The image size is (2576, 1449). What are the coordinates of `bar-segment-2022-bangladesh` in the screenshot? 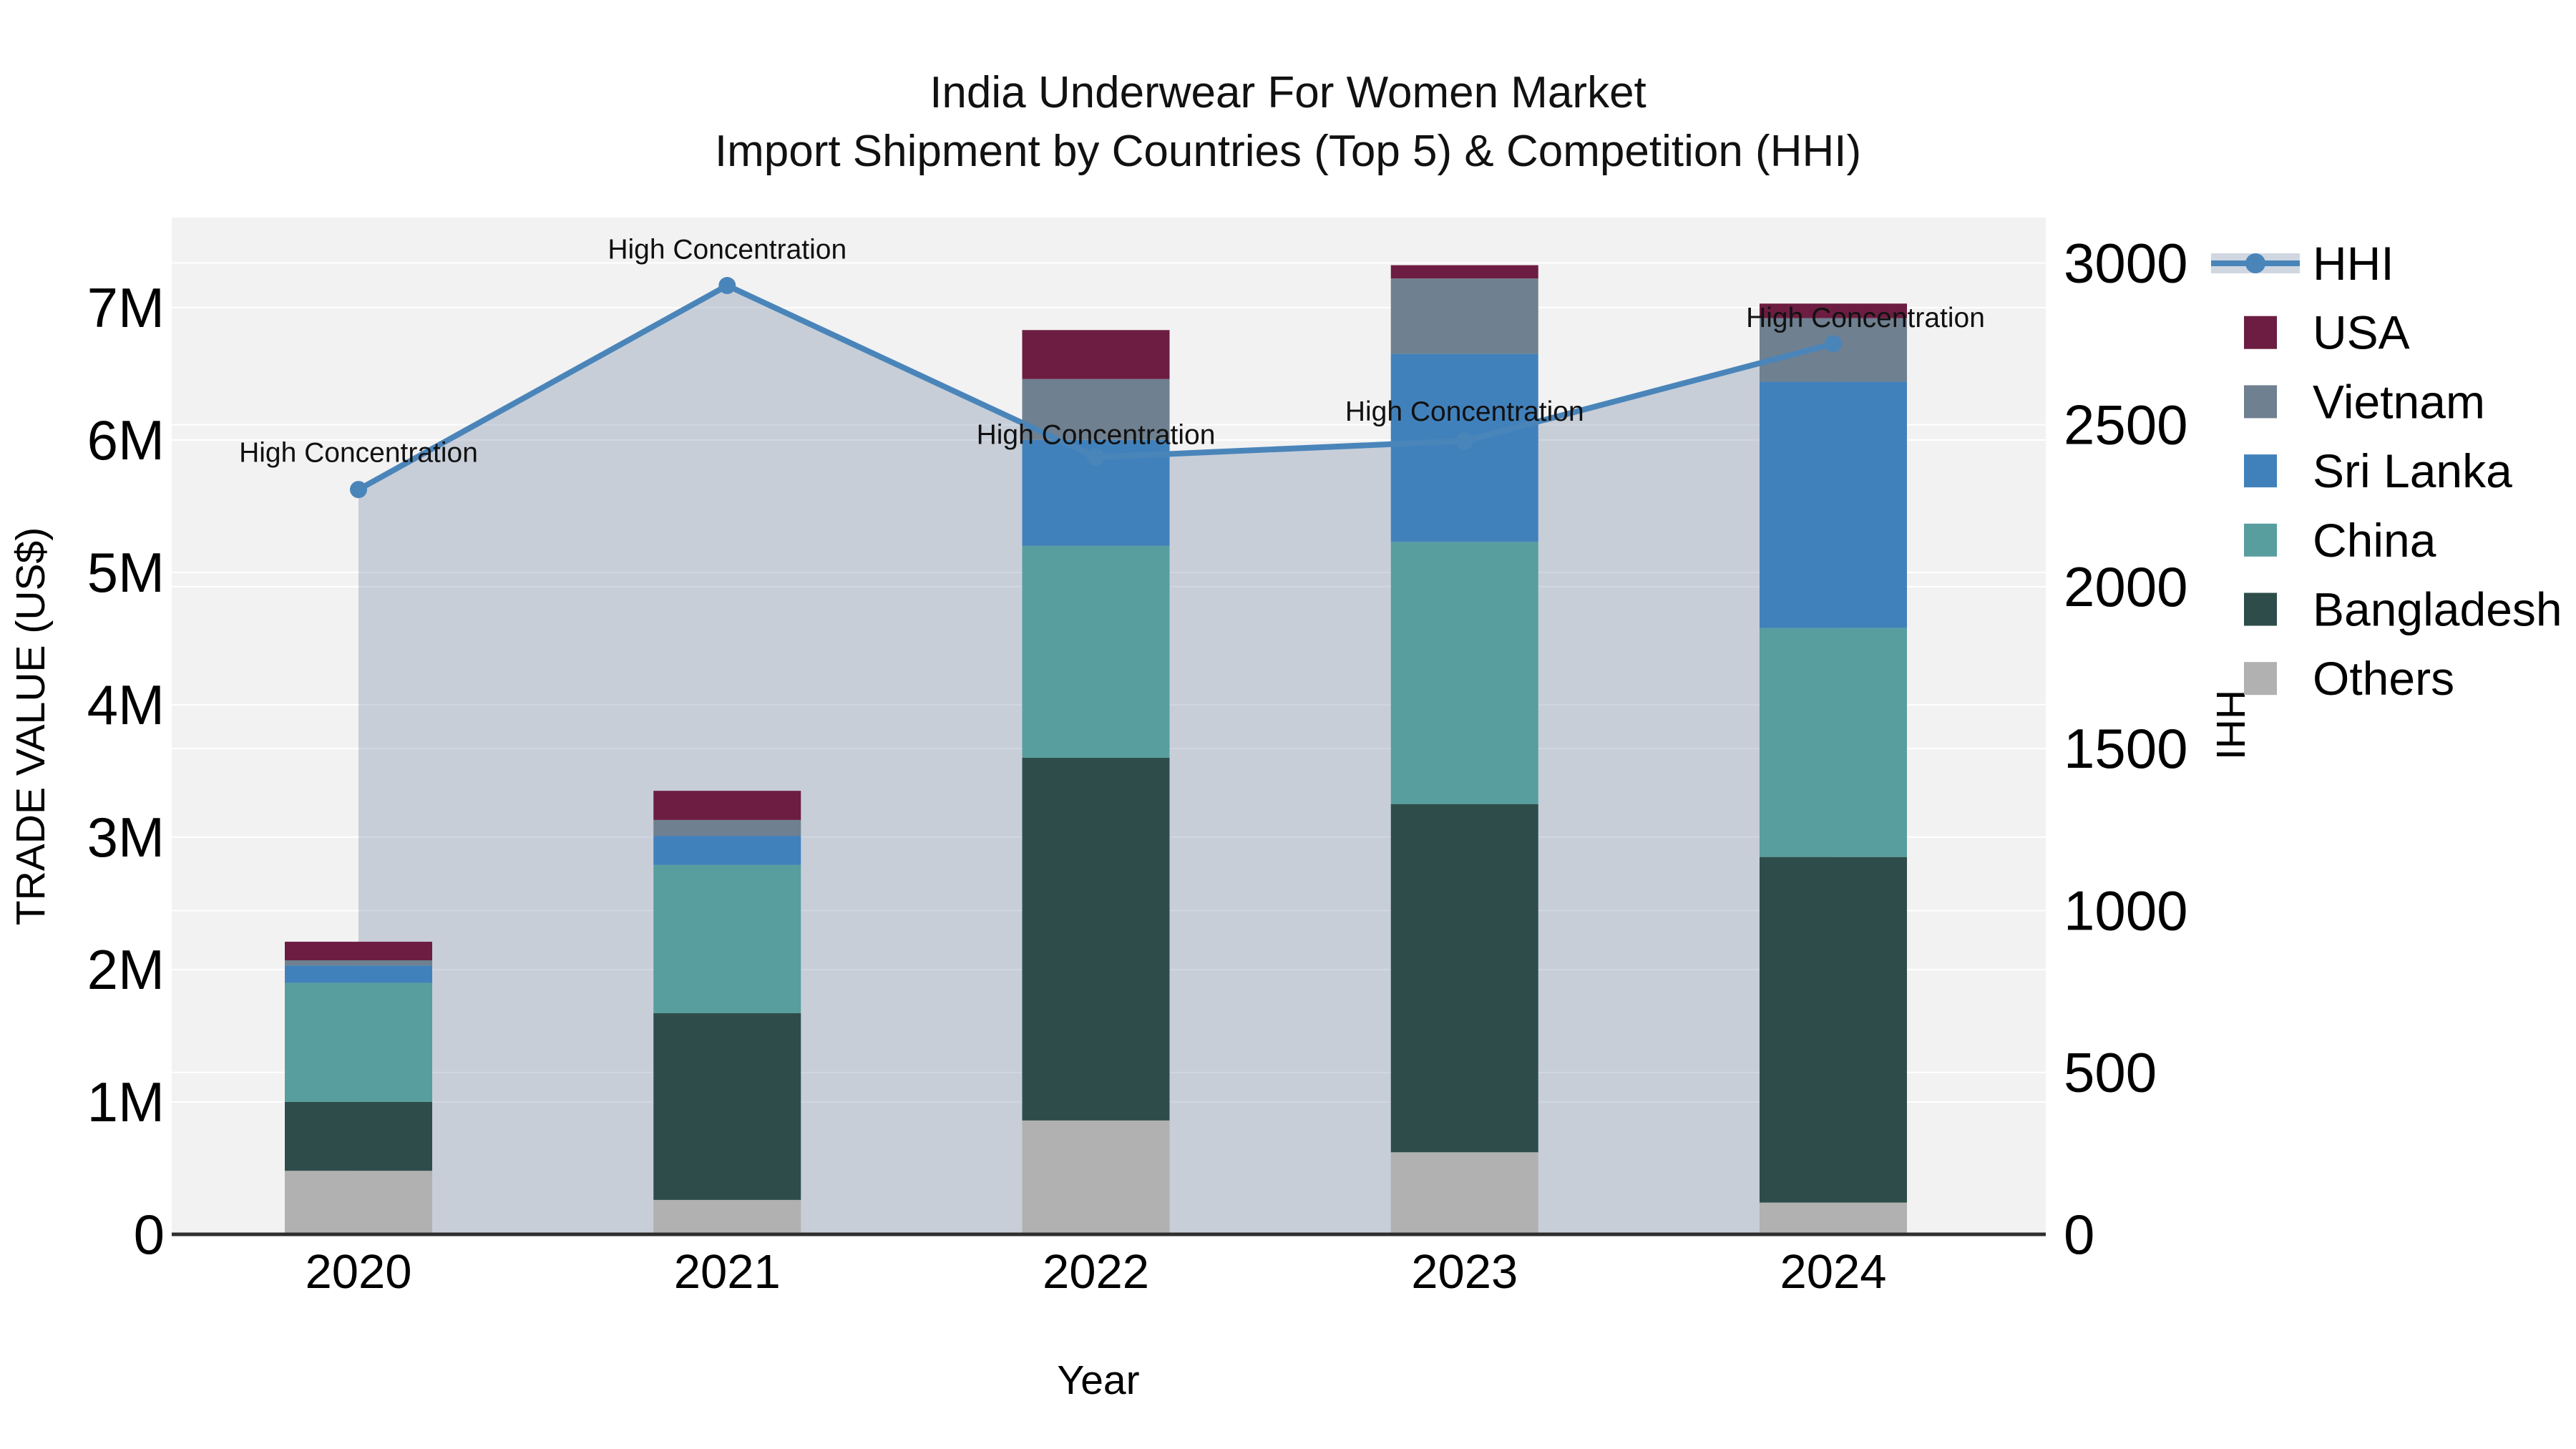 It's located at (1096, 939).